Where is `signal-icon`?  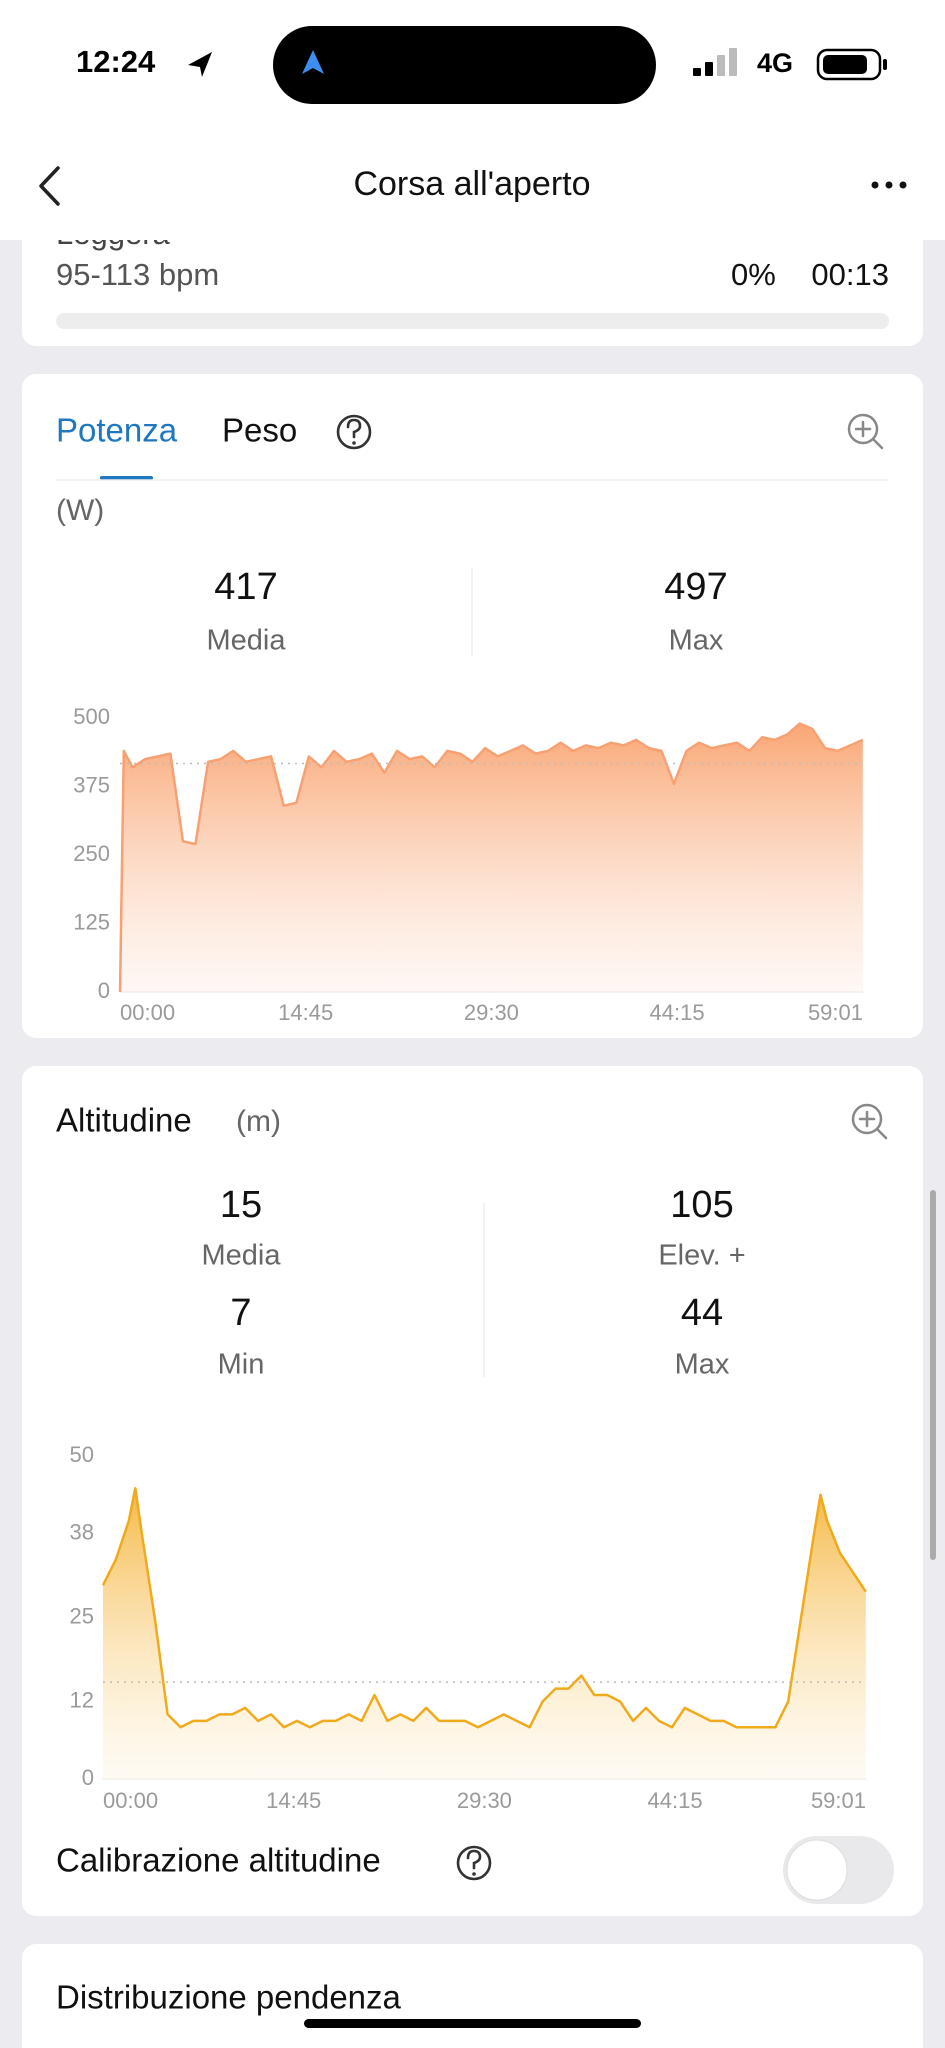 signal-icon is located at coordinates (715, 62).